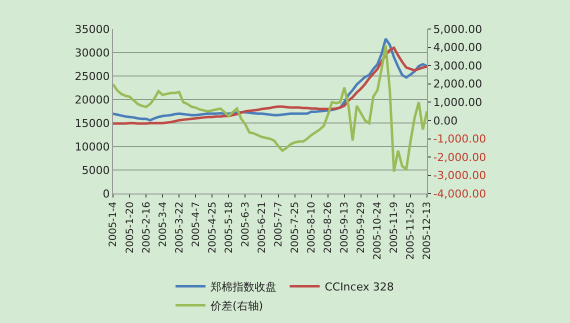 This screenshot has width=570, height=323. I want to click on x-tick-label: 2005-10-24, so click(378, 231).